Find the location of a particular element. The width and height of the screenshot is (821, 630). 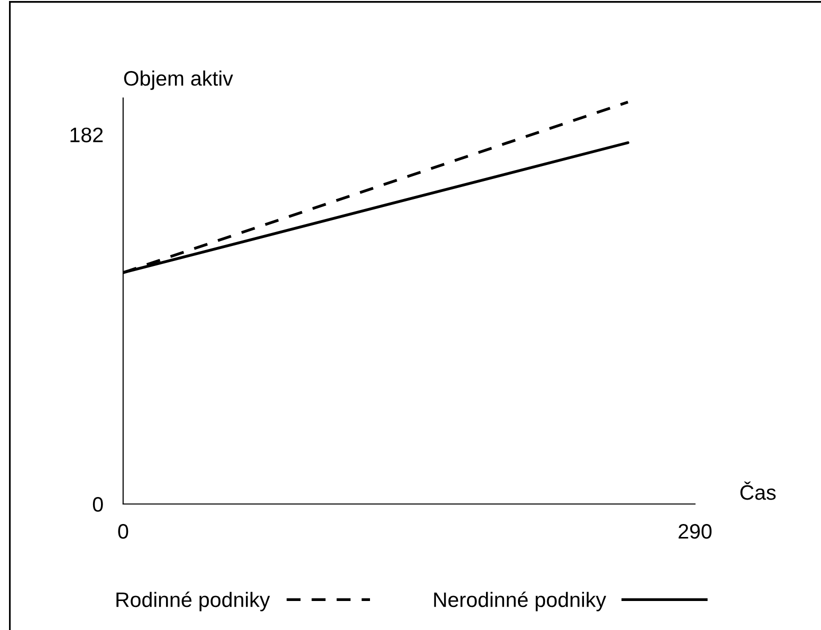

y-axis-title: Objem aktiv is located at coordinates (179, 80).